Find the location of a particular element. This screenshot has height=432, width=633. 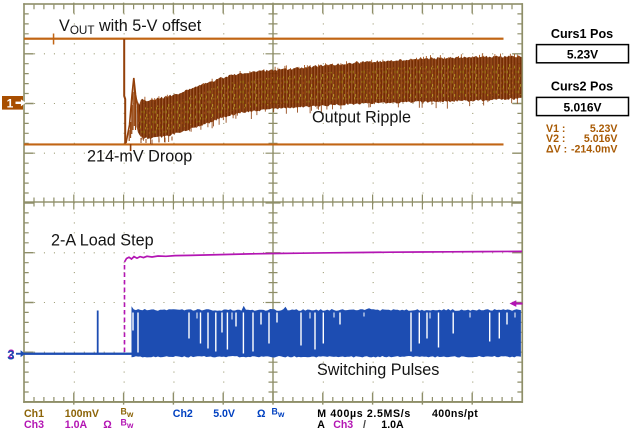

svg-text: ΔV : is located at coordinates (556, 149).